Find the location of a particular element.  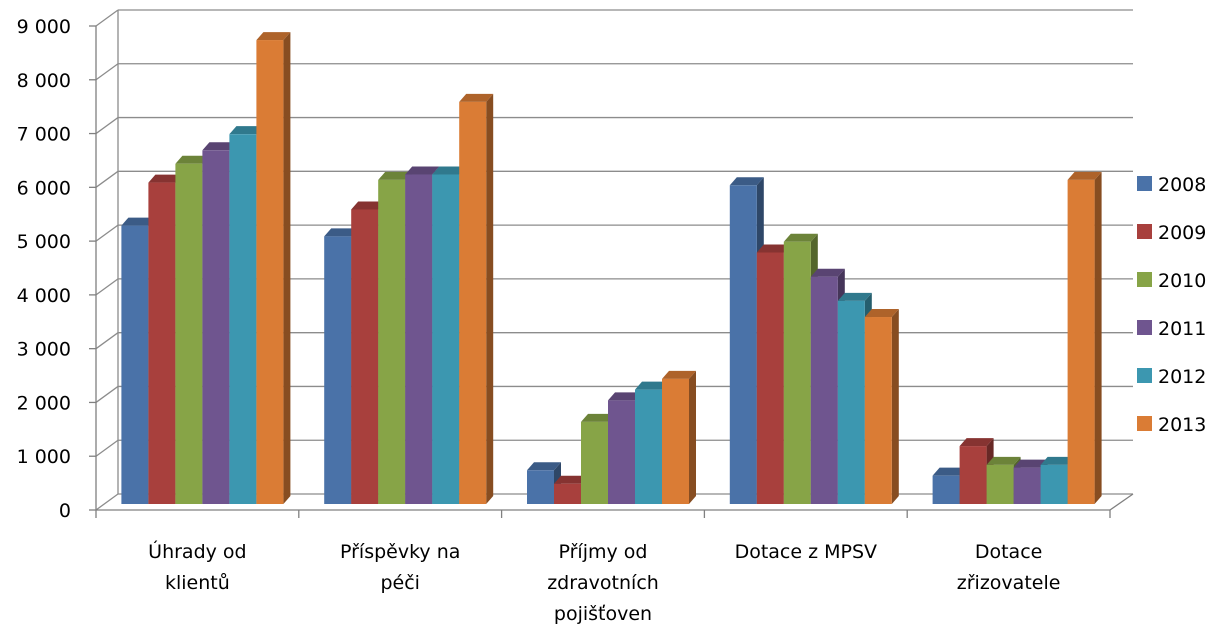

y-tick-label: 6 000 is located at coordinates (44, 188).